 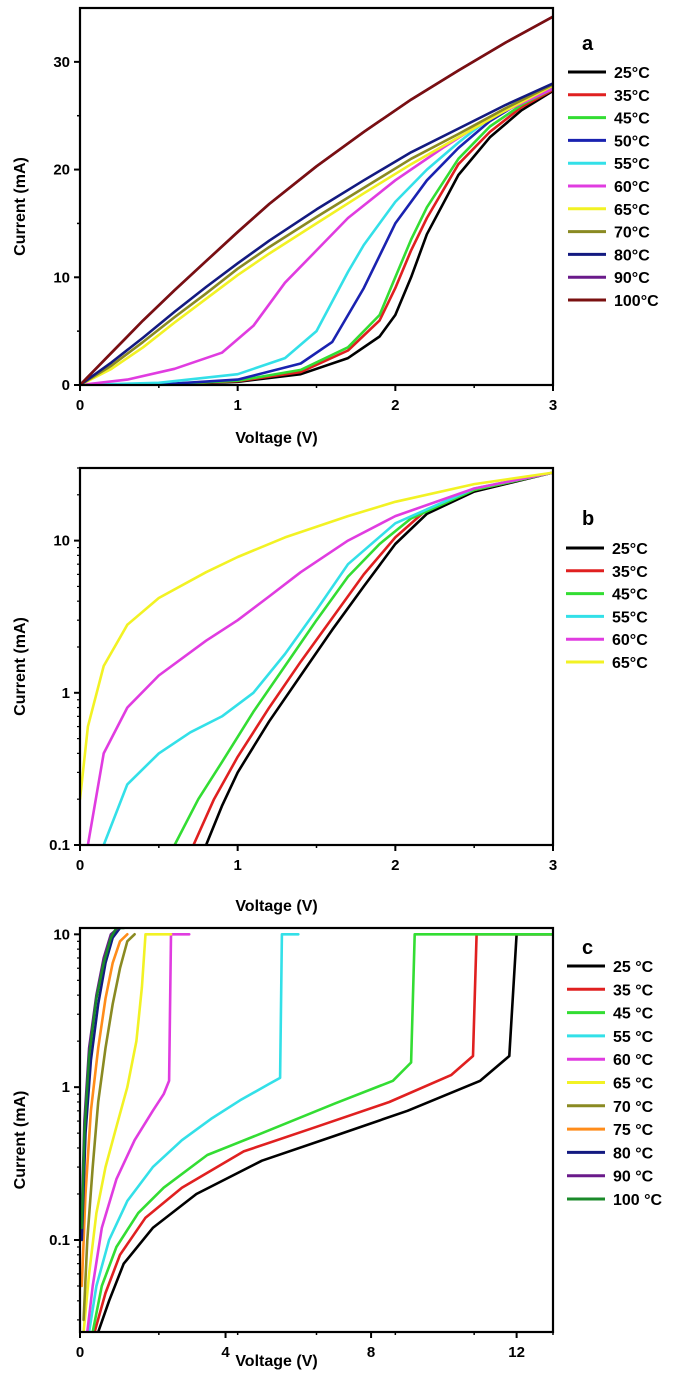 What do you see at coordinates (633, 1107) in the screenshot?
I see `legend-label: 70 °C` at bounding box center [633, 1107].